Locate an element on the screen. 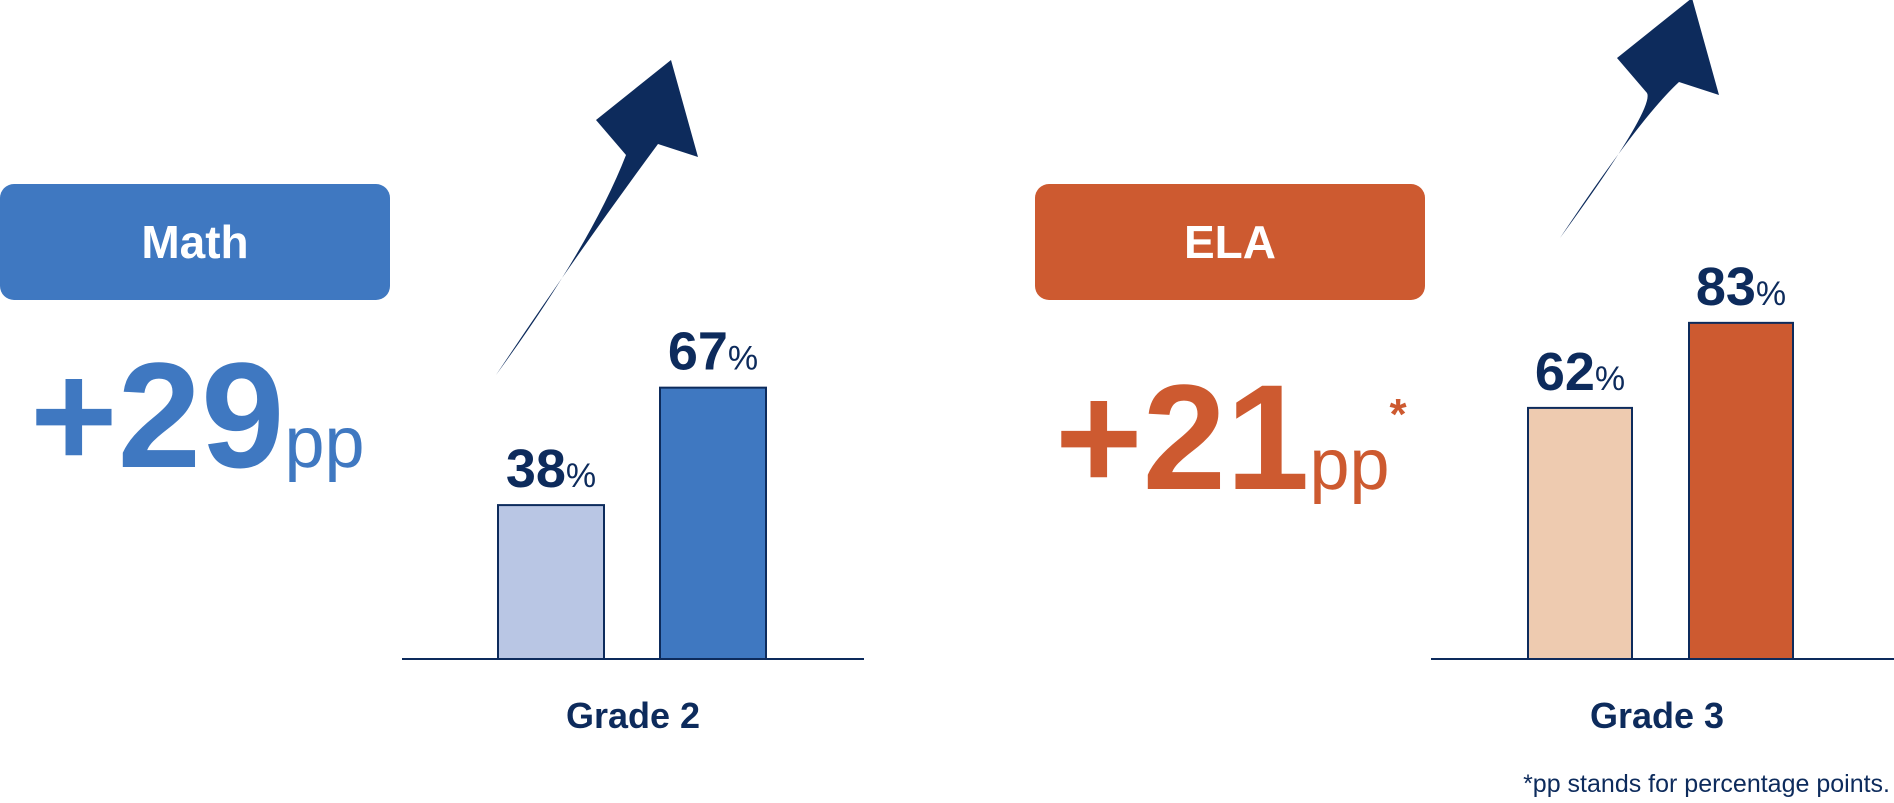 This screenshot has width=1894, height=803. math-gain-value: +29 is located at coordinates (157, 415).